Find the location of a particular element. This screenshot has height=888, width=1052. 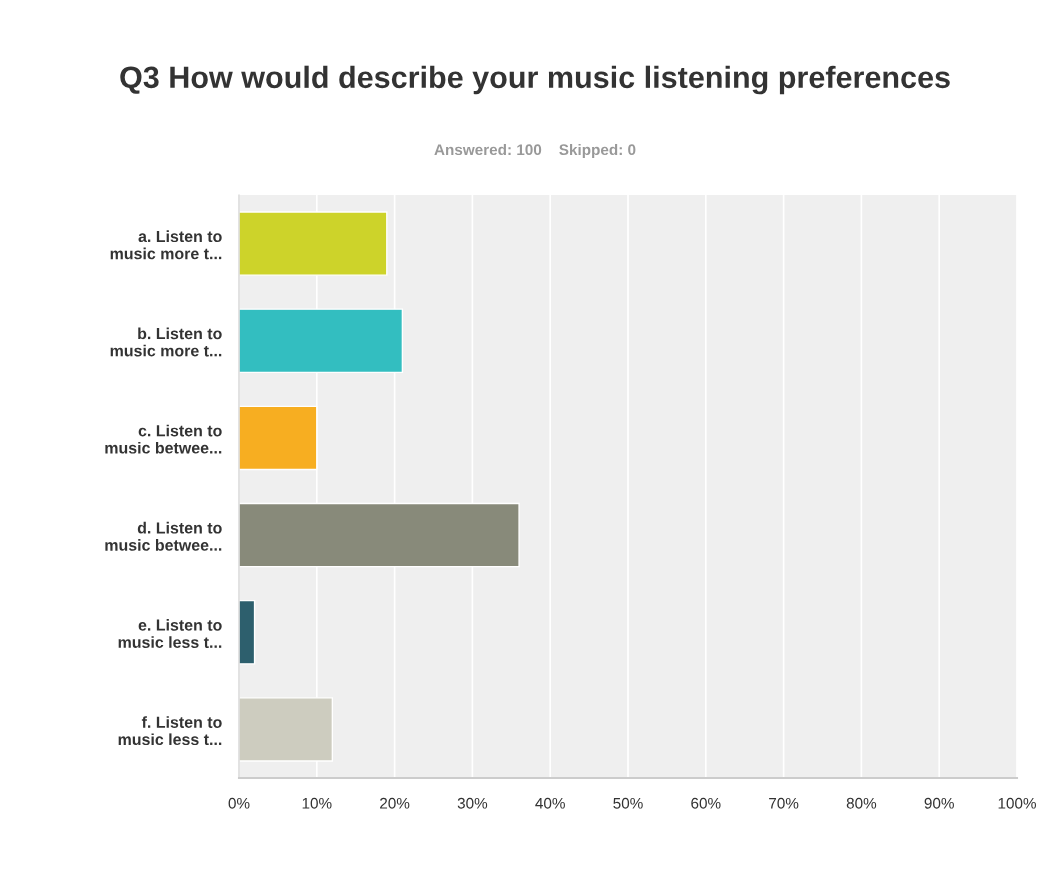

x-tick-label: 20% is located at coordinates (395, 803).